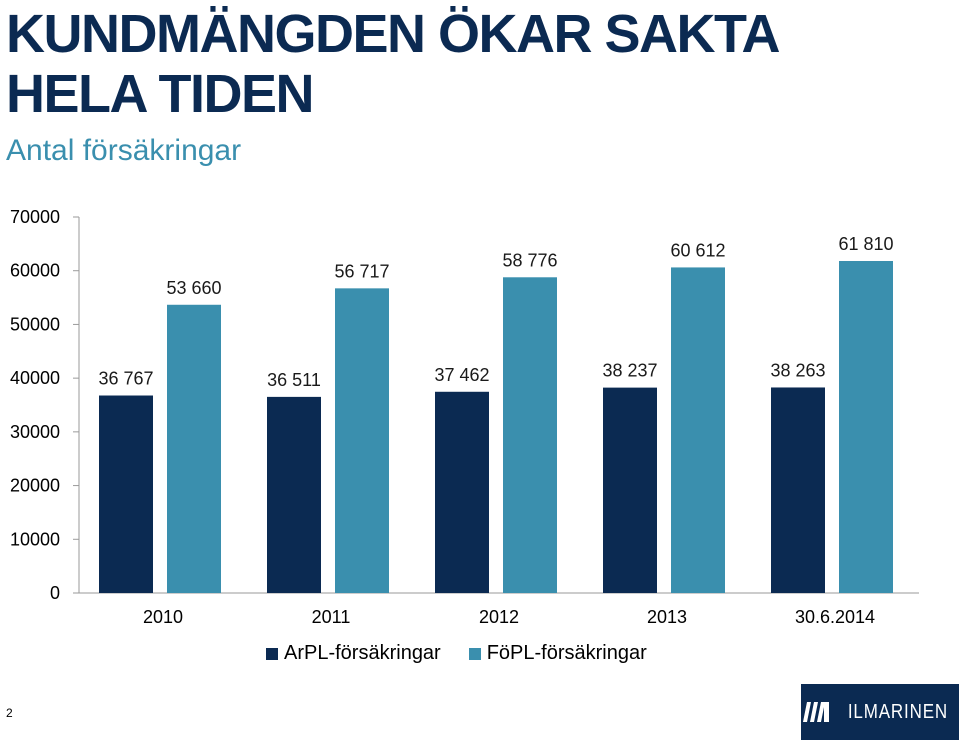 Image resolution: width=960 pixels, height=740 pixels. What do you see at coordinates (361, 271) in the screenshot?
I see `data-label: 56 717` at bounding box center [361, 271].